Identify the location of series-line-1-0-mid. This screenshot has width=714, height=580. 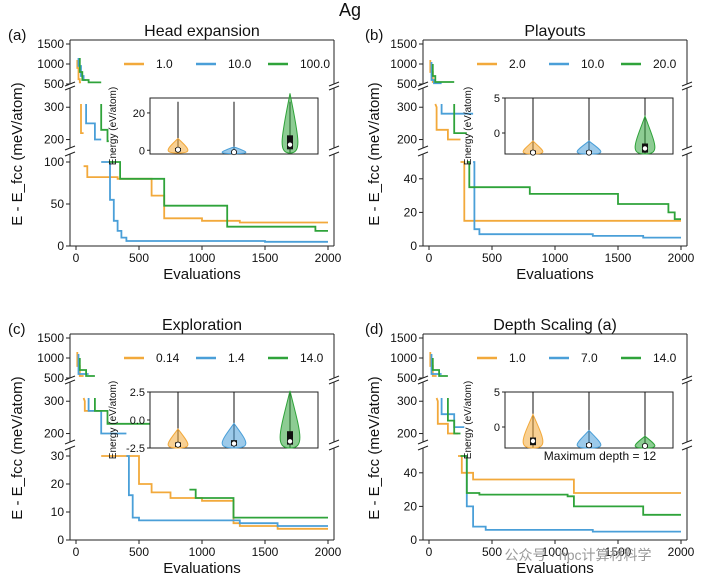
(82, 119).